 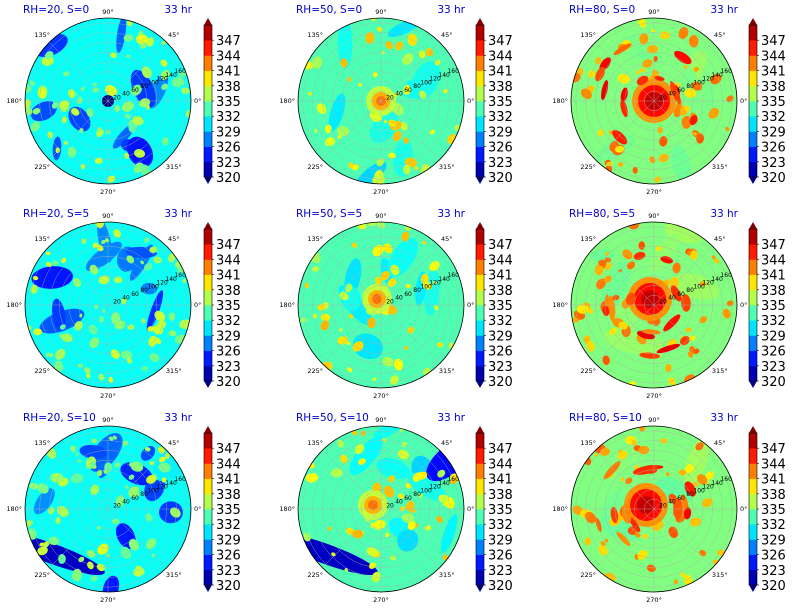 I want to click on radial-tick-label: 20, so click(x=390, y=97).